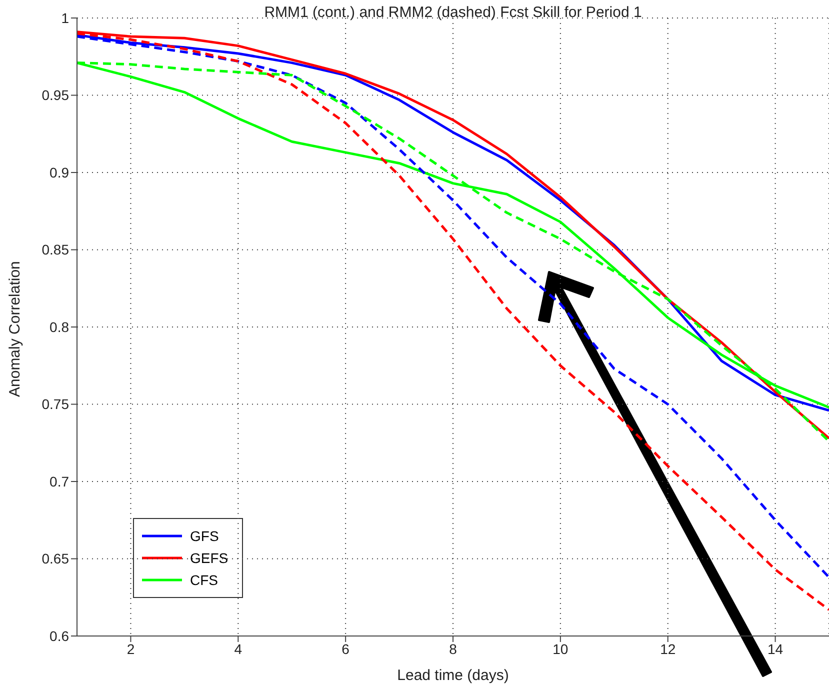 The image size is (829, 690). Describe the element at coordinates (60, 481) in the screenshot. I see `y-tick-label: 0.7` at that location.